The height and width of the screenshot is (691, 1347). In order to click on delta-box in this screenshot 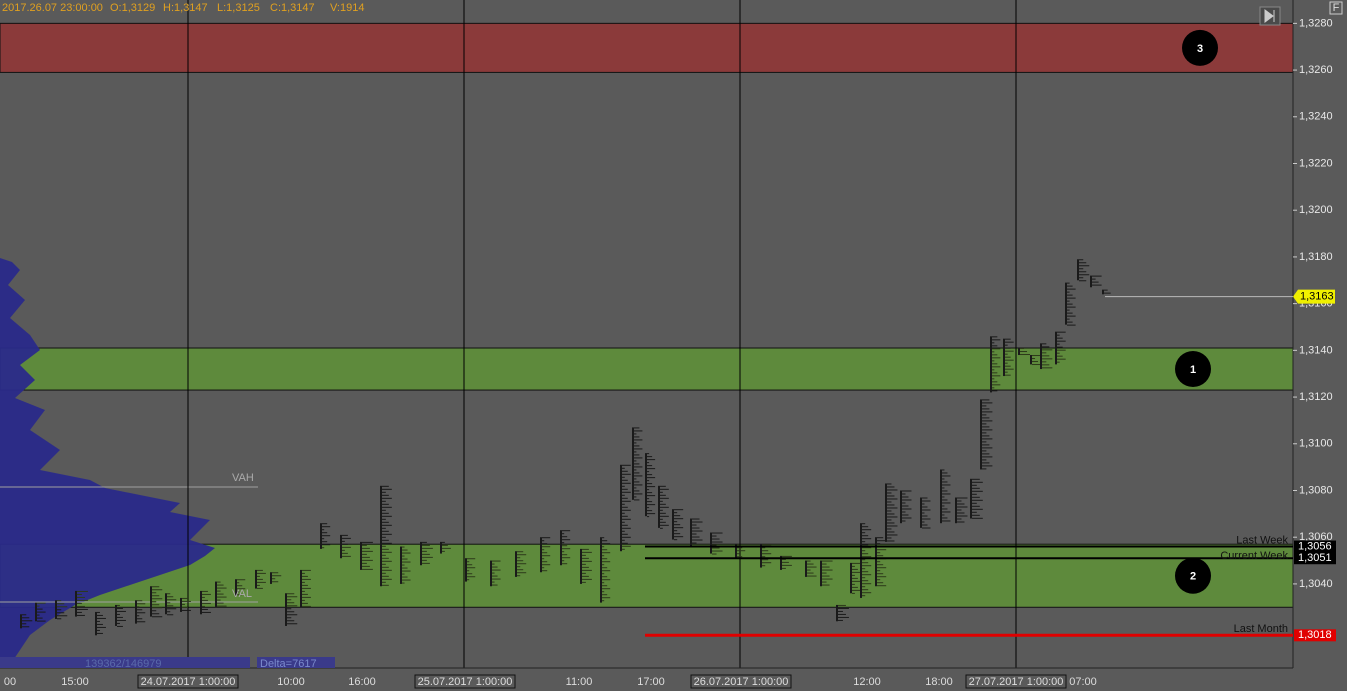, I will do `click(296, 662)`.